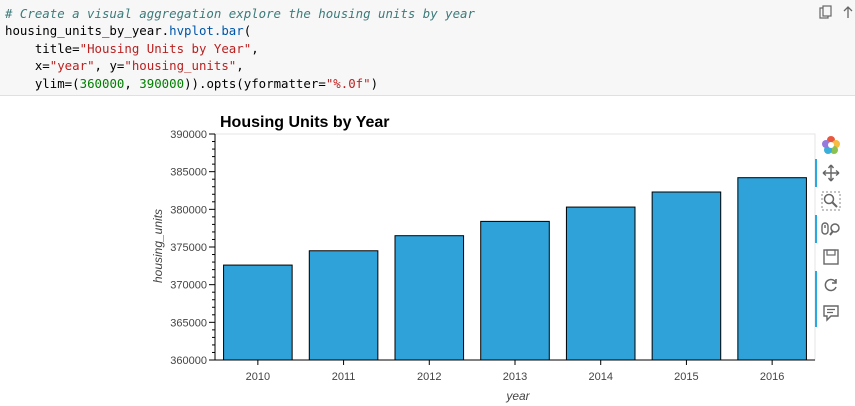  What do you see at coordinates (188, 210) in the screenshot?
I see `y-tick-label: 380000` at bounding box center [188, 210].